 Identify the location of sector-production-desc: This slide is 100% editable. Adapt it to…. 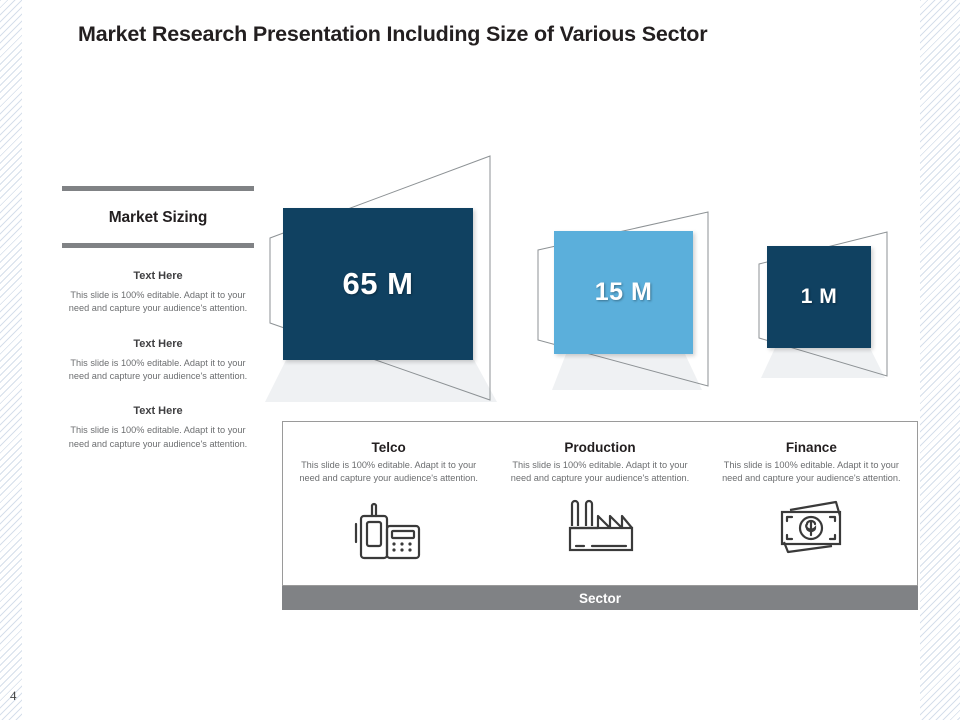
(600, 472).